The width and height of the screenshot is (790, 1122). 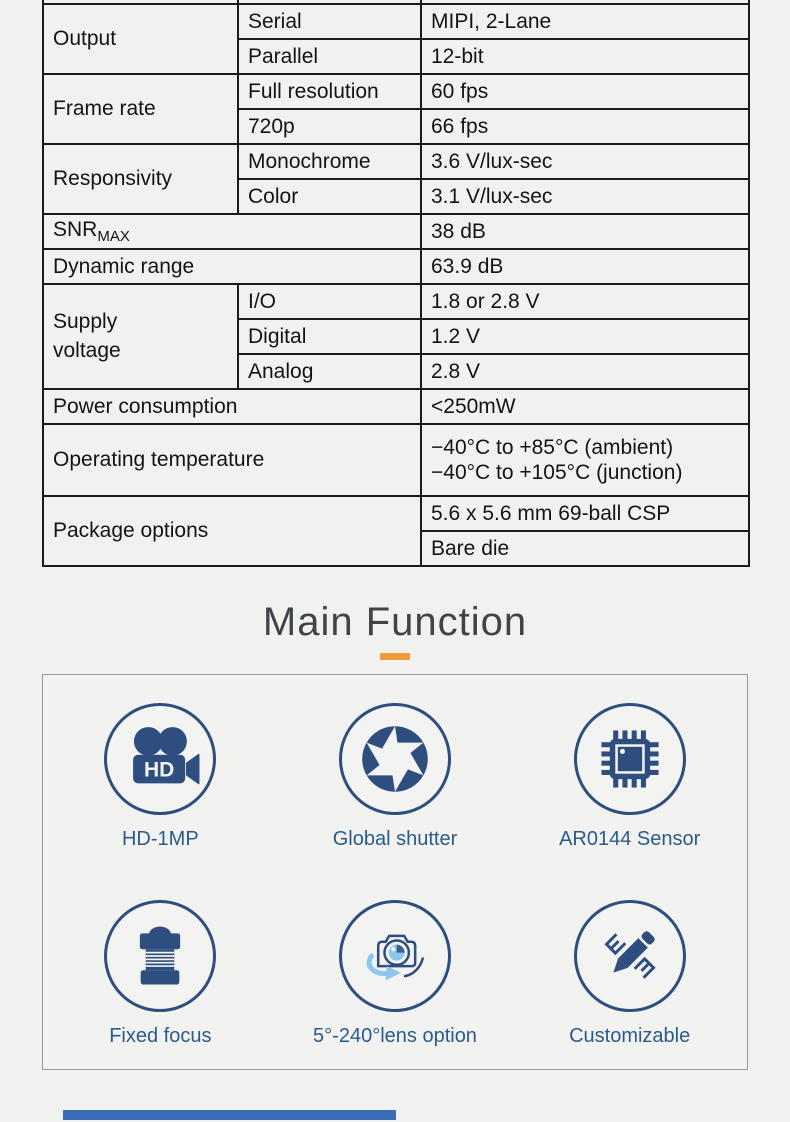 I want to click on table-row: Parallel 12-bit, so click(x=396, y=56).